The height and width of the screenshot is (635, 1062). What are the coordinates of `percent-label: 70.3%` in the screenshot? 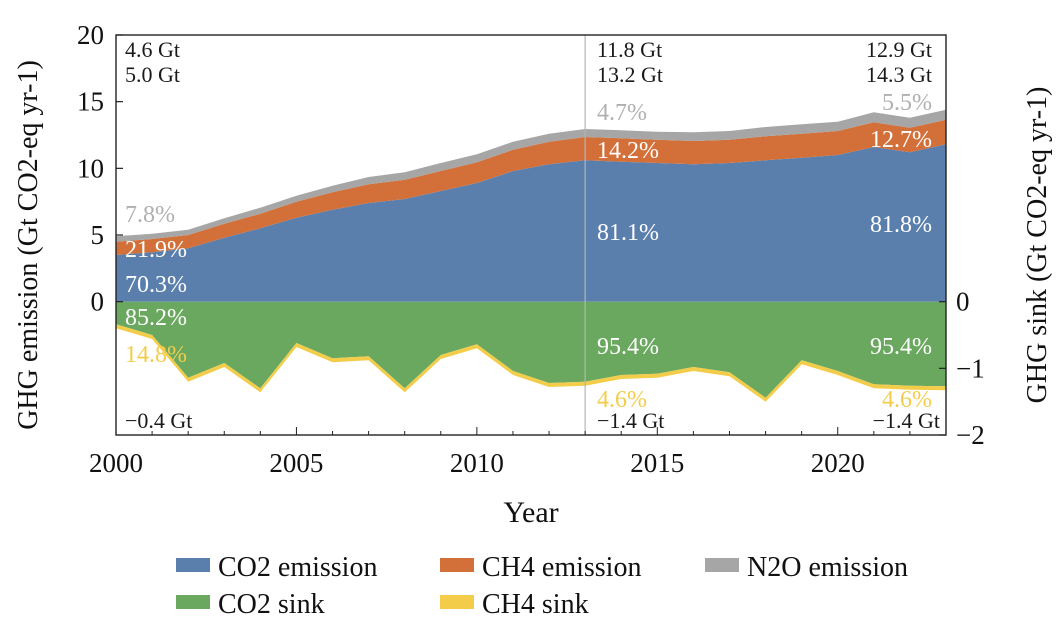 It's located at (156, 285).